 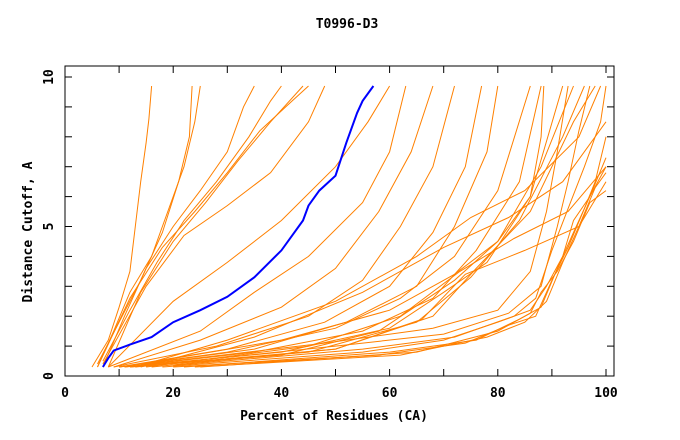 What do you see at coordinates (390, 393) in the screenshot?
I see `x-tick-label: 60` at bounding box center [390, 393].